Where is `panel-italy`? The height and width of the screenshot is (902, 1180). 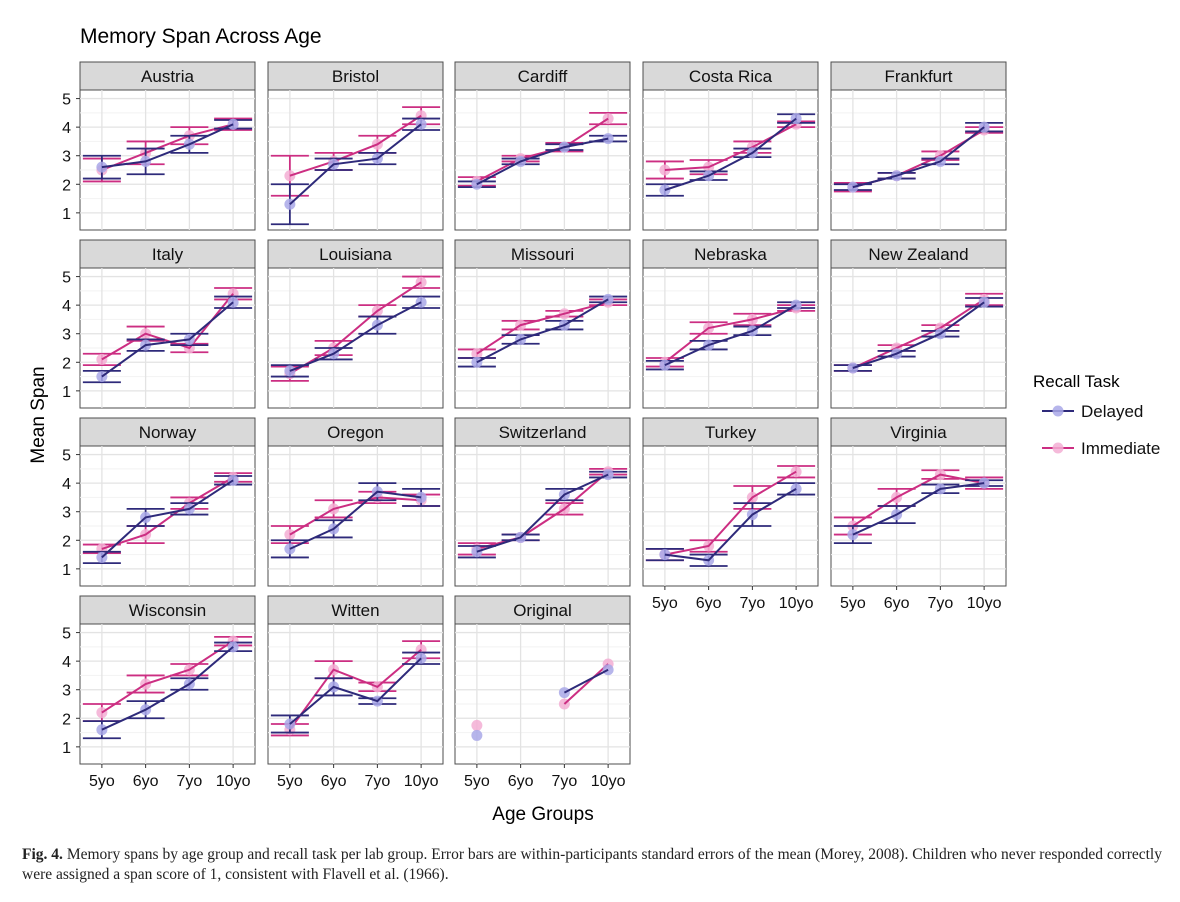
panel-italy is located at coordinates (167, 338).